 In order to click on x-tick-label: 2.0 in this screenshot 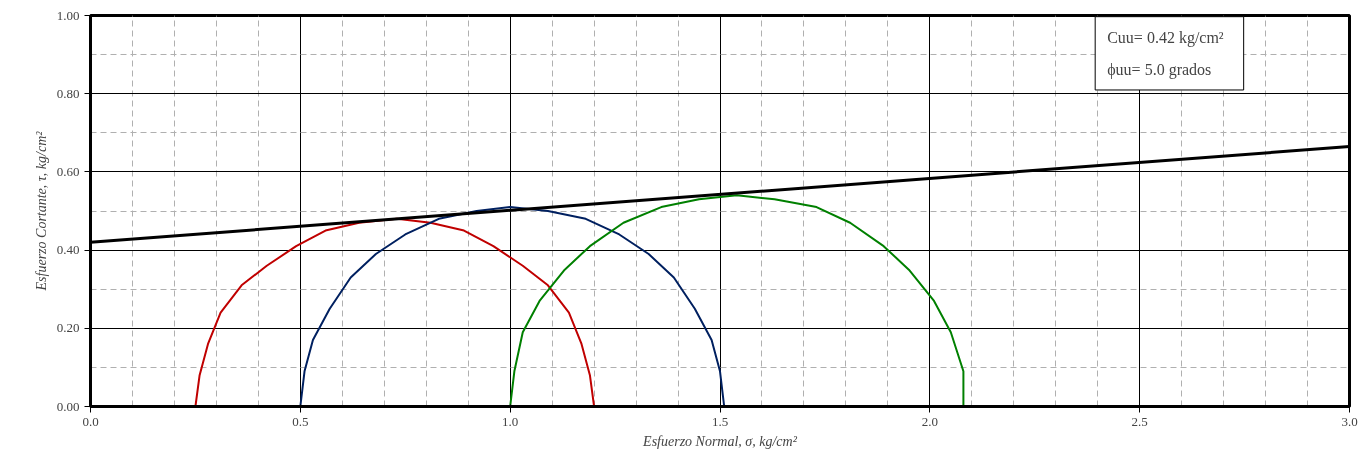, I will do `click(929, 421)`.